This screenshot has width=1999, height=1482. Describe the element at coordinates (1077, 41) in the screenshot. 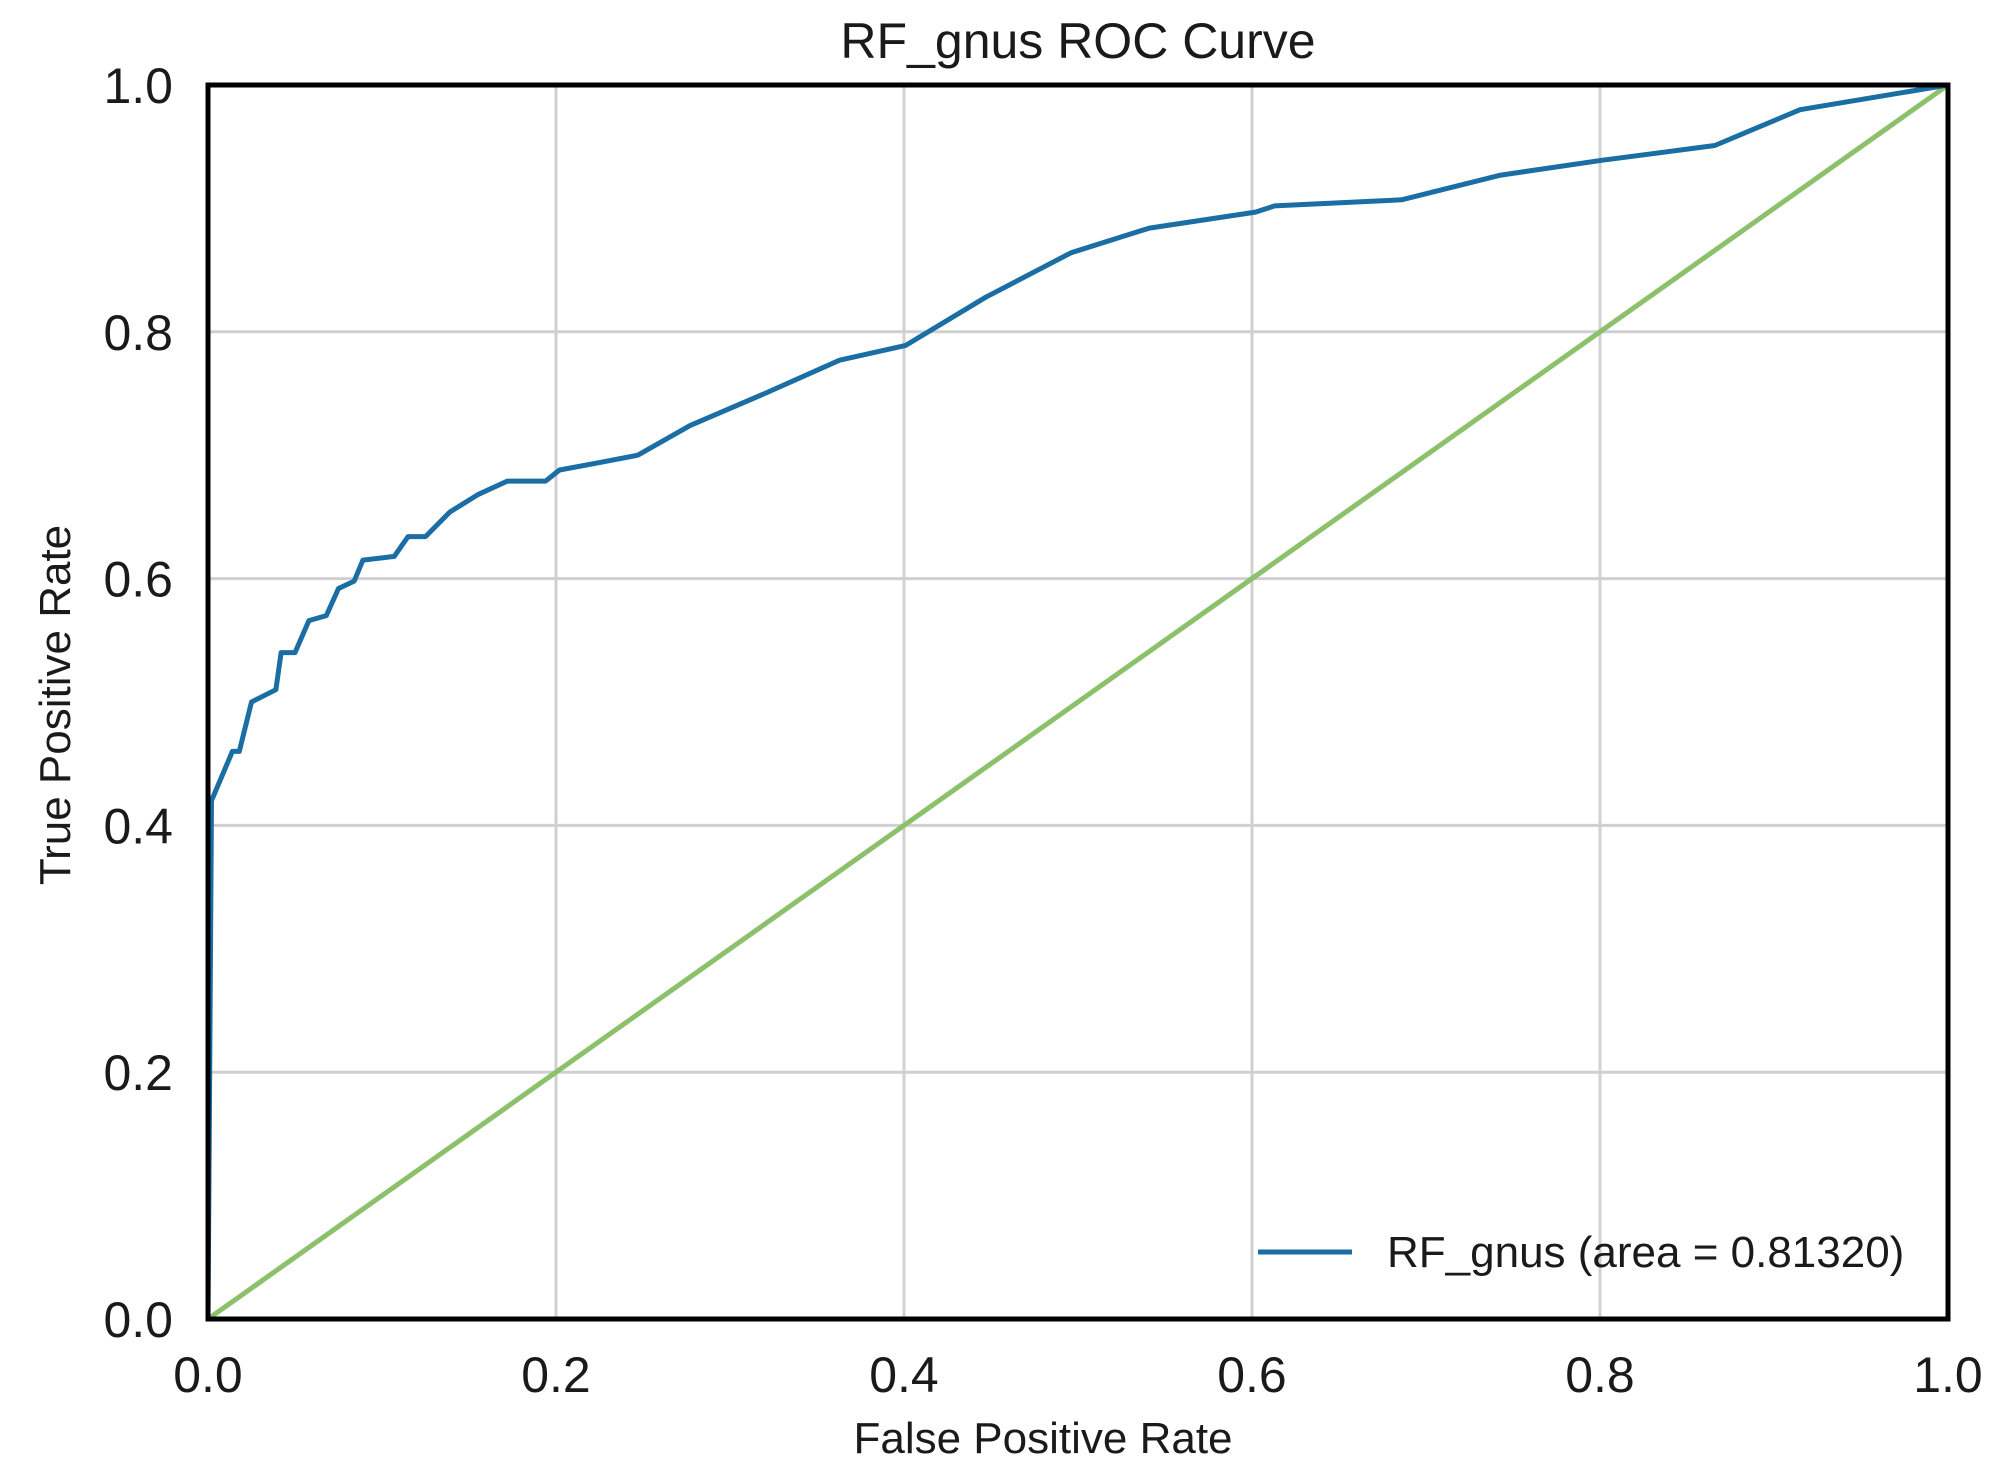

I see `chart-title: RF_gnus ROC Curve` at that location.